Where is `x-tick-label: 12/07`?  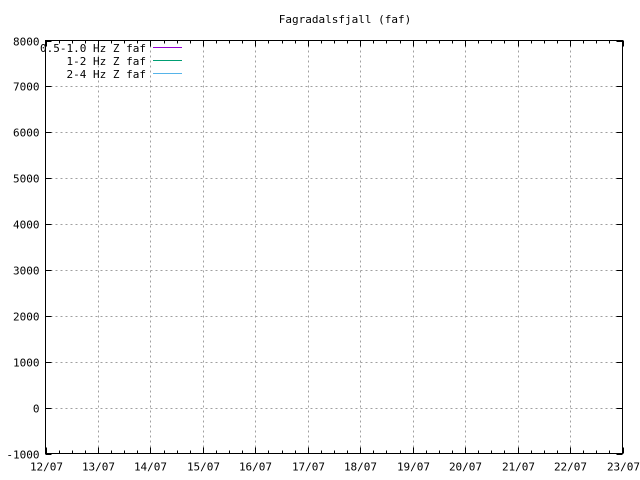
x-tick-label: 12/07 is located at coordinates (46, 467).